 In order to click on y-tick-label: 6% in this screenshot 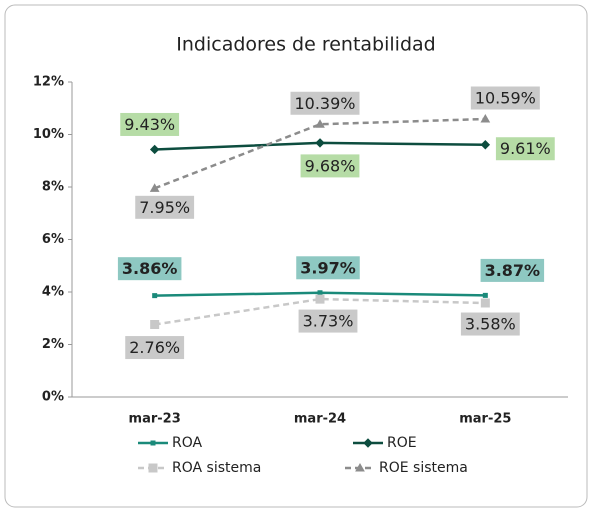, I will do `click(53, 239)`.